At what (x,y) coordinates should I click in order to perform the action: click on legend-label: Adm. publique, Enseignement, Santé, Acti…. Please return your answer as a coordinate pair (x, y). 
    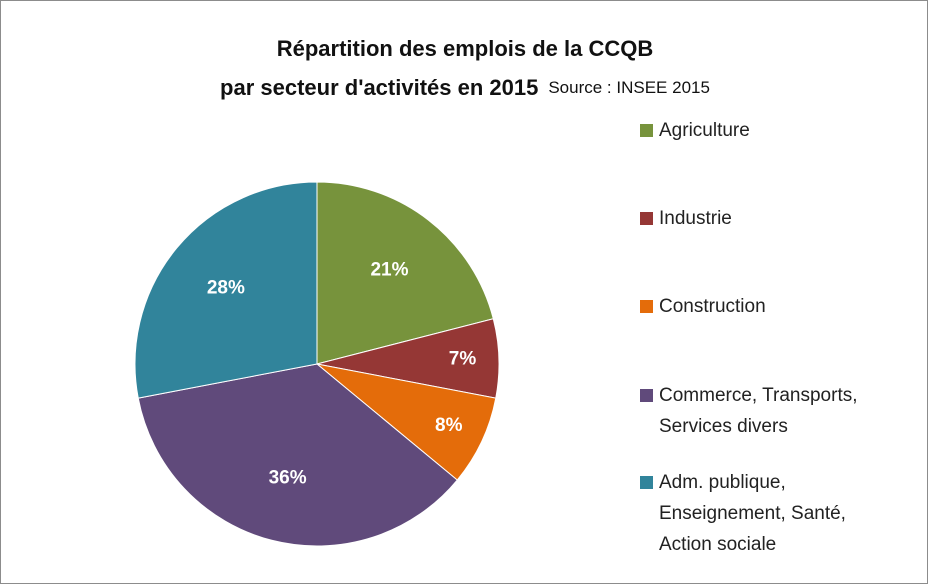
    Looking at the image, I should click on (752, 513).